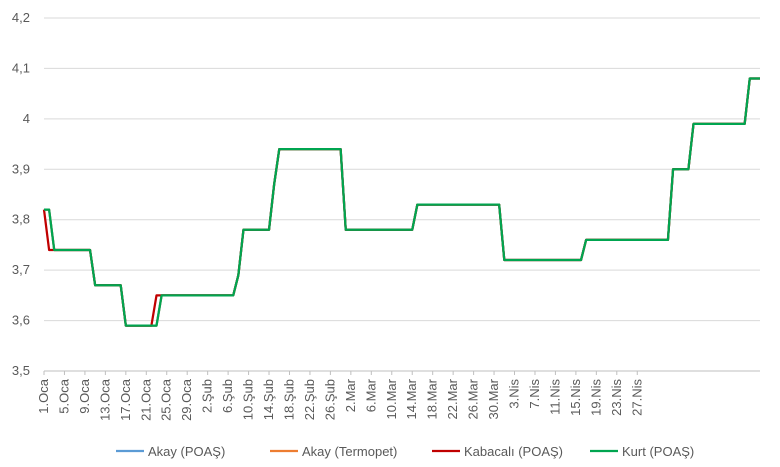  I want to click on x-tick-label: 30.Mar, so click(493, 398).